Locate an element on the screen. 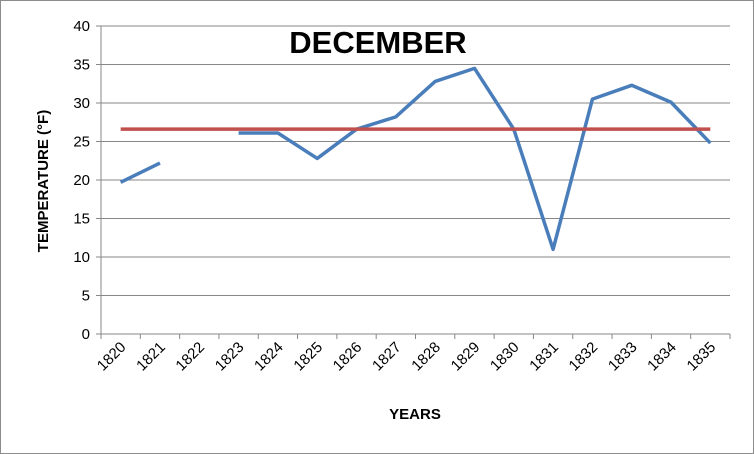 This screenshot has width=754, height=454. y-tick-label: 25 is located at coordinates (81, 142).